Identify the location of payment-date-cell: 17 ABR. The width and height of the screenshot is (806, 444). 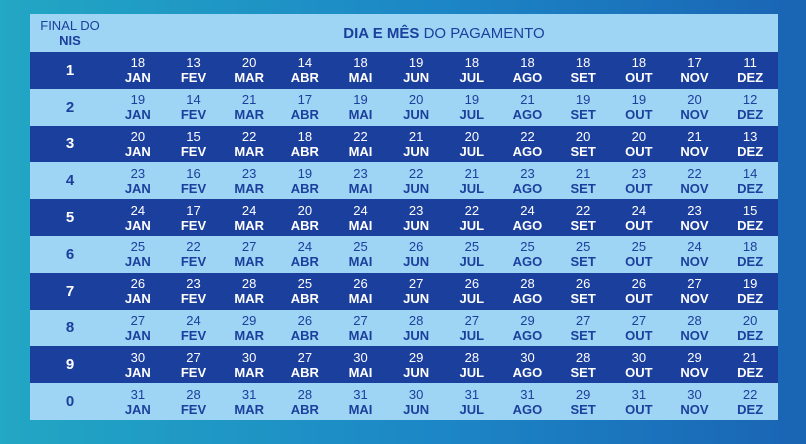
(305, 107).